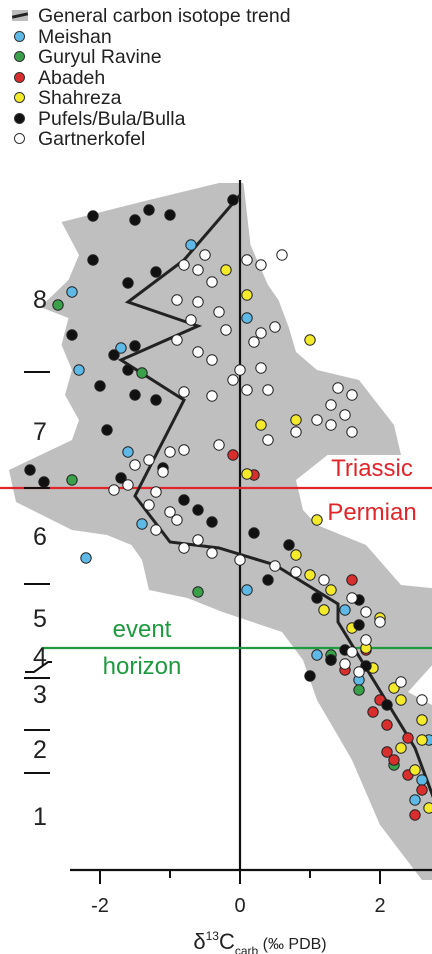 This screenshot has width=432, height=954. Describe the element at coordinates (40, 537) in the screenshot. I see `zone-number-6: 6` at that location.